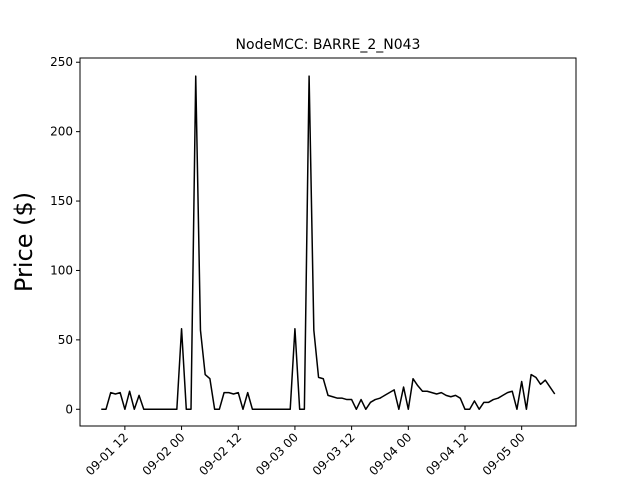 Image resolution: width=640 pixels, height=480 pixels. Describe the element at coordinates (24, 242) in the screenshot. I see `y-axis-label: Price ($)` at that location.